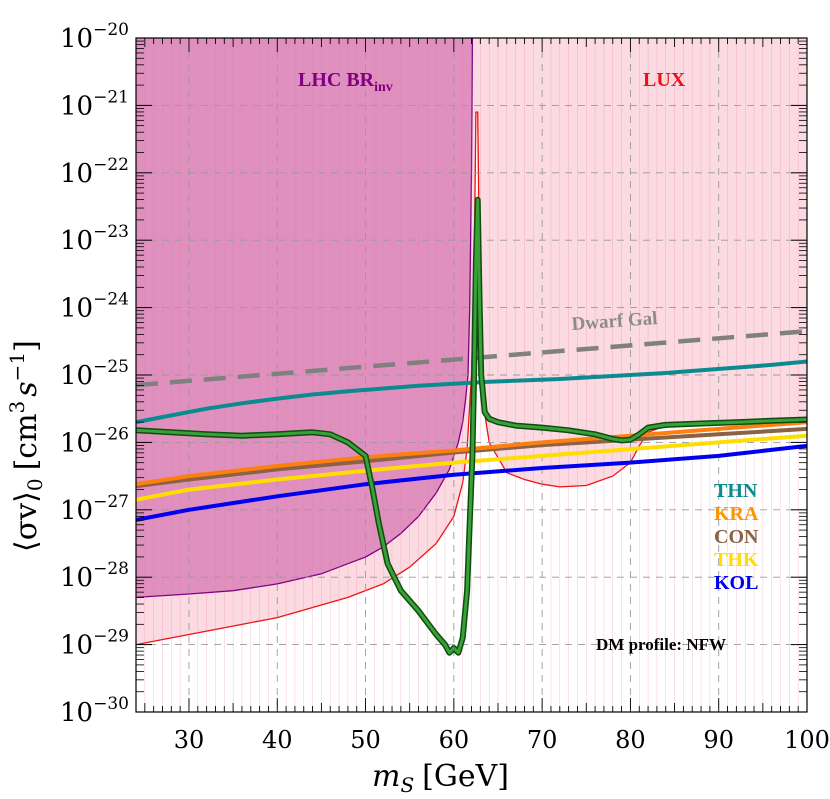 This screenshot has width=830, height=799. What do you see at coordinates (542, 740) in the screenshot?
I see `x-tick-label: 70` at bounding box center [542, 740].